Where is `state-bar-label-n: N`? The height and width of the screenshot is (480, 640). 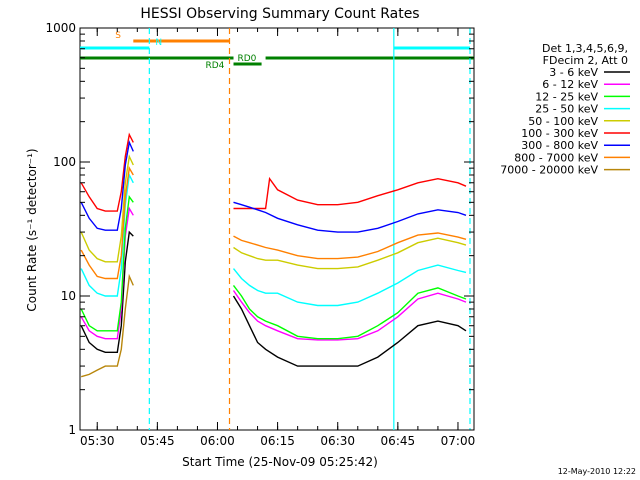
state-bar-label-n: N is located at coordinates (158, 43).